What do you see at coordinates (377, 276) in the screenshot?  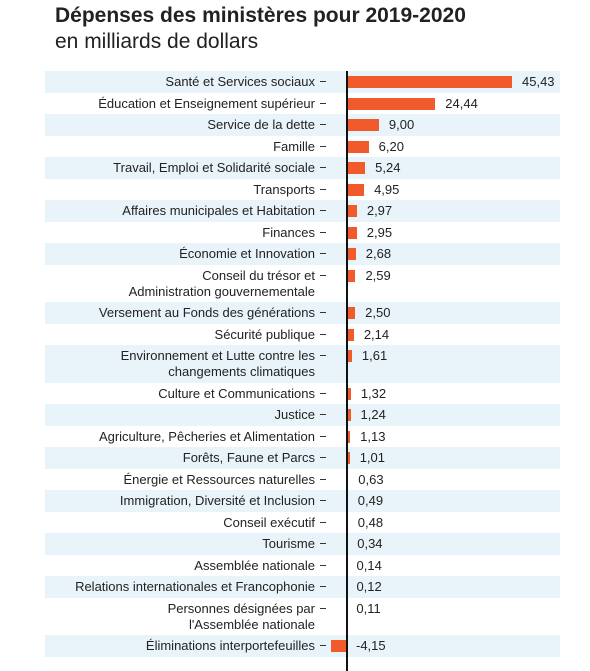 I see `value-label: 2,59` at bounding box center [377, 276].